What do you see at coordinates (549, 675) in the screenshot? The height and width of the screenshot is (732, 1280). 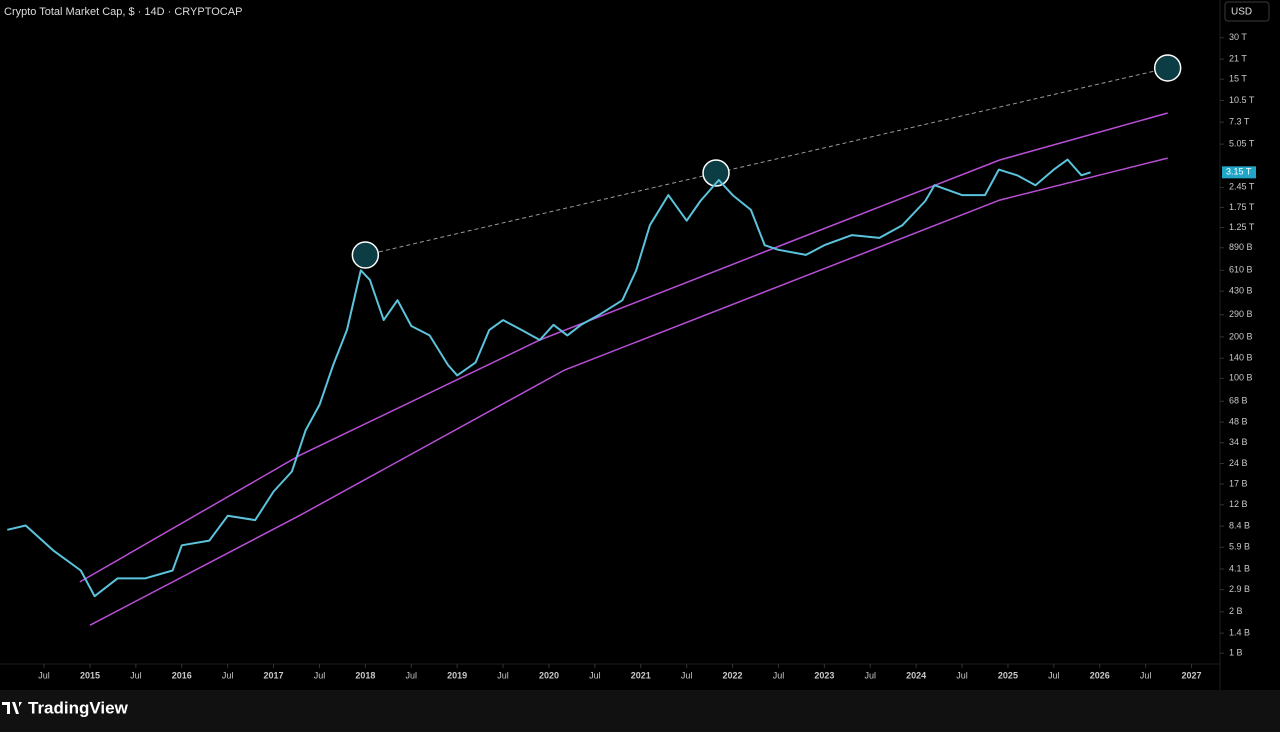 I see `x-tick-label: 2020` at bounding box center [549, 675].